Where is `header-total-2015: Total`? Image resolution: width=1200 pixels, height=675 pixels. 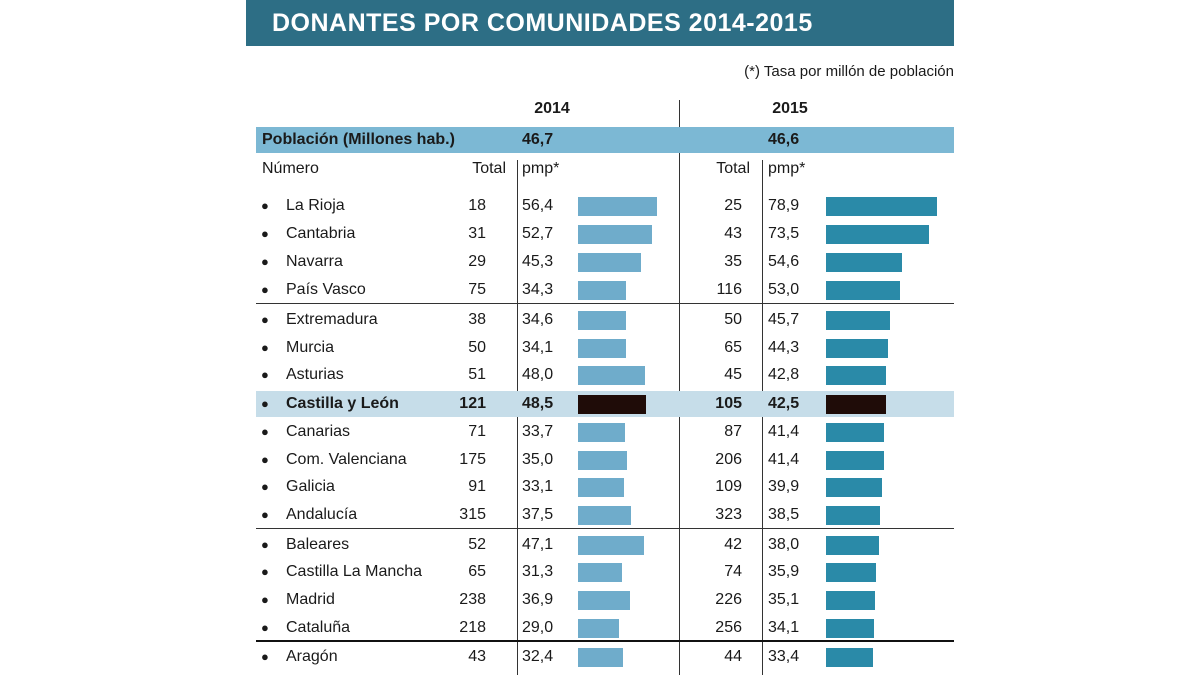 header-total-2015: Total is located at coordinates (733, 168).